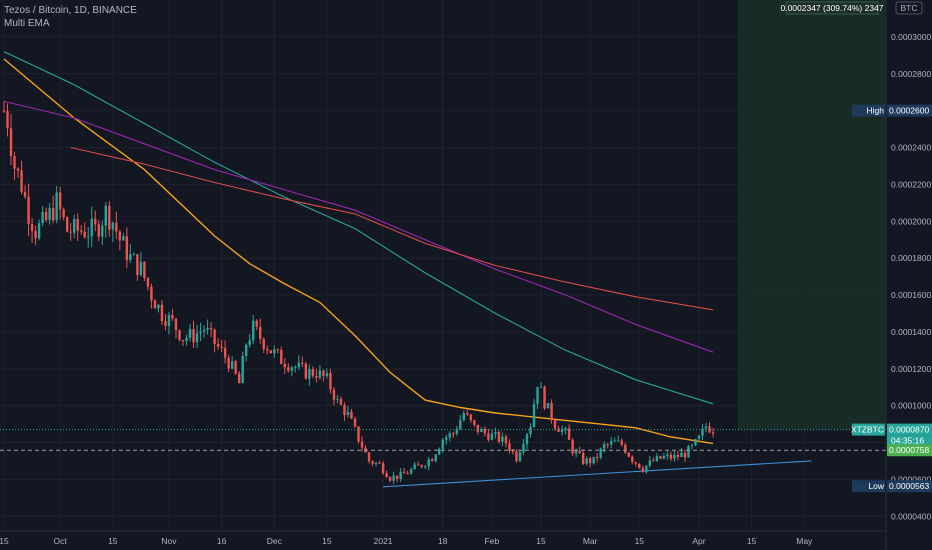  What do you see at coordinates (27, 23) in the screenshot?
I see `indicator-label: Multi EMA` at bounding box center [27, 23].